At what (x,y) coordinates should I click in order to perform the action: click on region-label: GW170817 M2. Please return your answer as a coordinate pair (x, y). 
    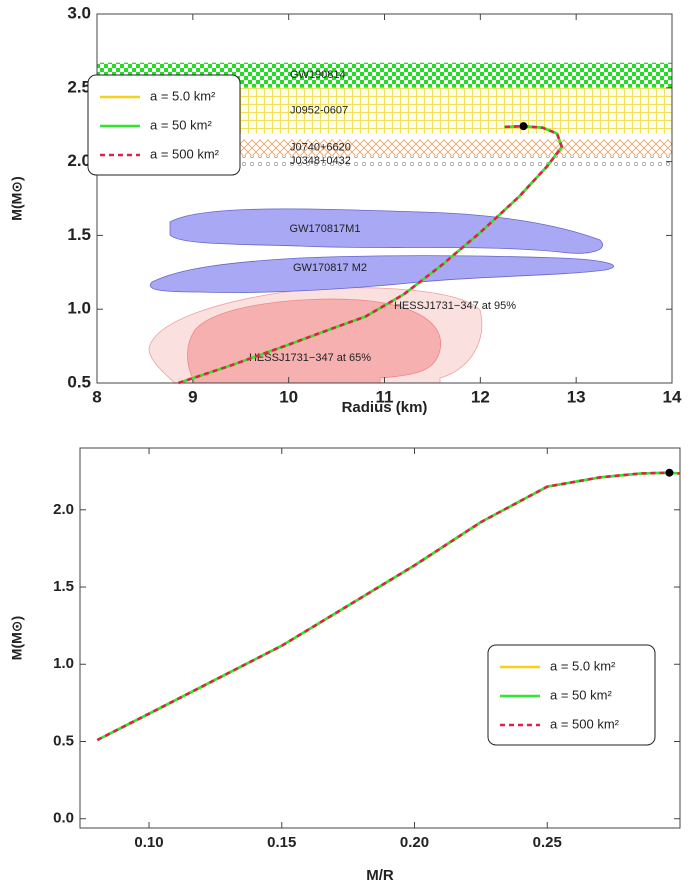
    Looking at the image, I should click on (330, 268).